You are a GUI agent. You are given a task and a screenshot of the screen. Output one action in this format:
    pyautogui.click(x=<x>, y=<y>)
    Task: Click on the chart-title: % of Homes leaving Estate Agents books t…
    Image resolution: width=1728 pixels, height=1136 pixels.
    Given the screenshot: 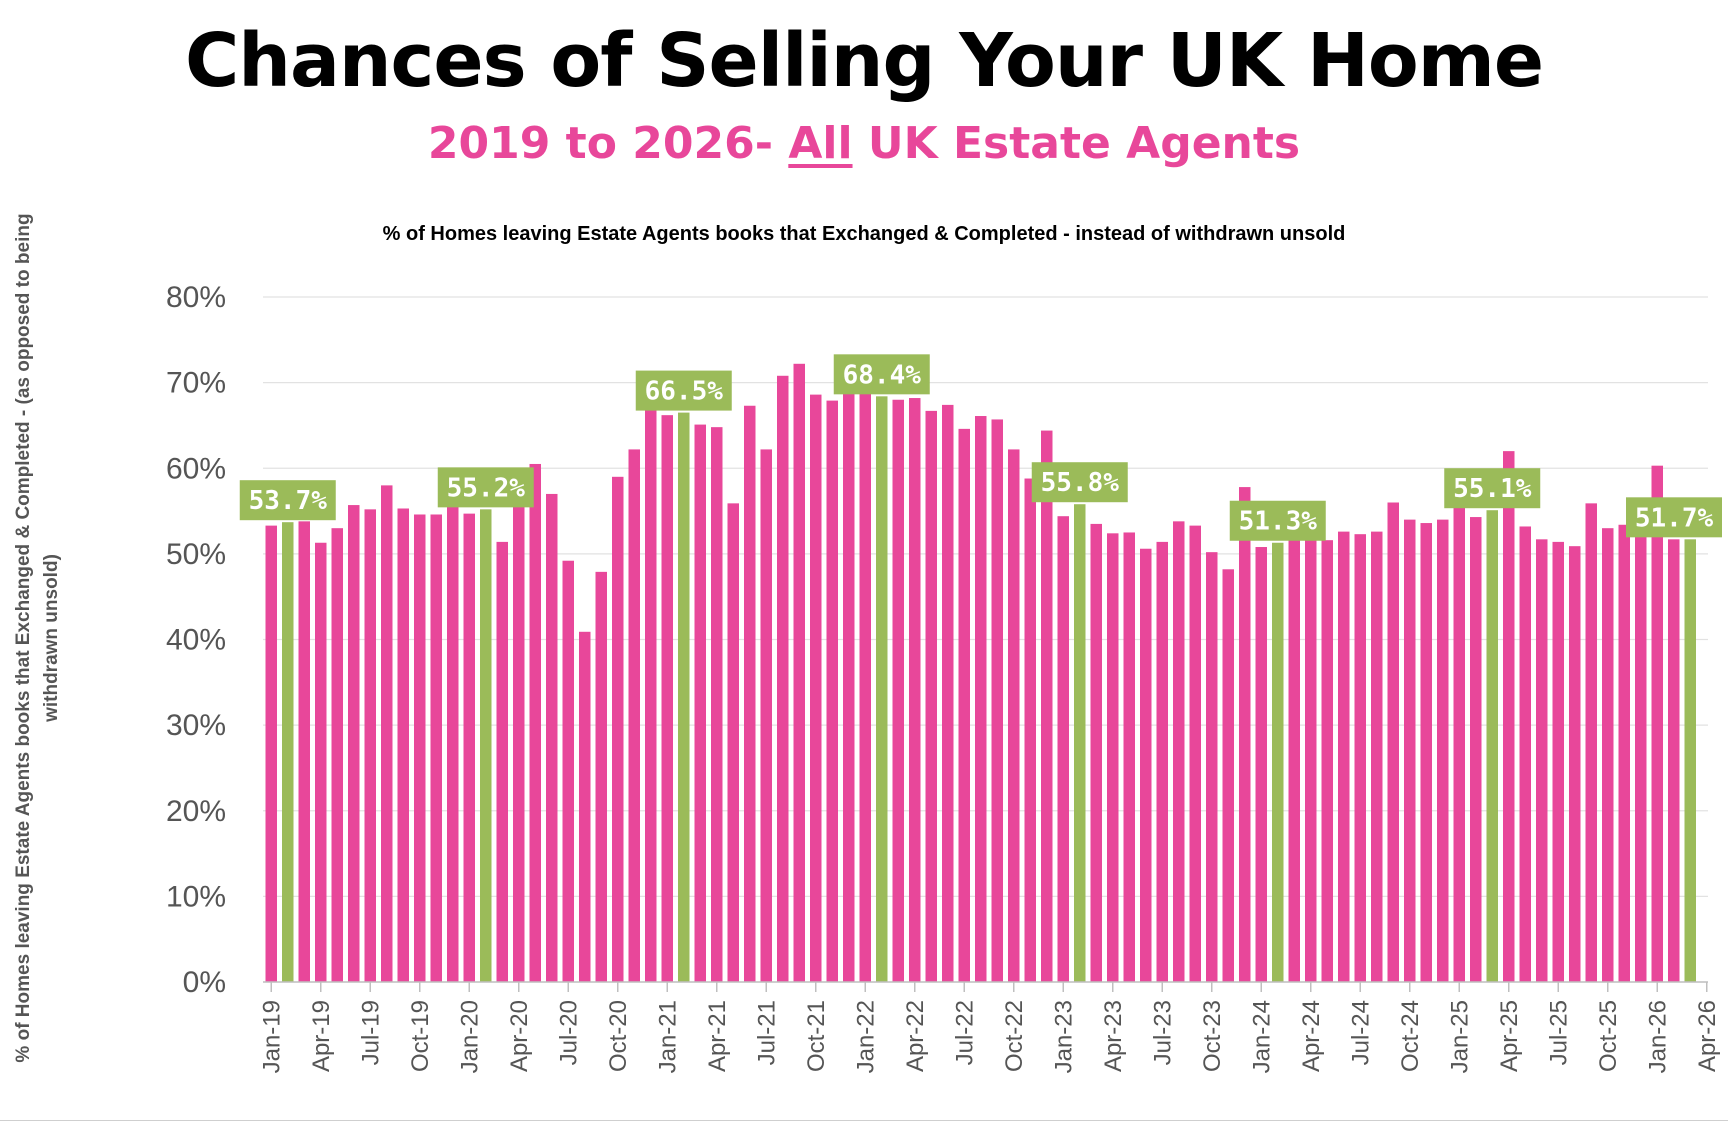 What is the action you would take?
    pyautogui.click(x=864, y=234)
    